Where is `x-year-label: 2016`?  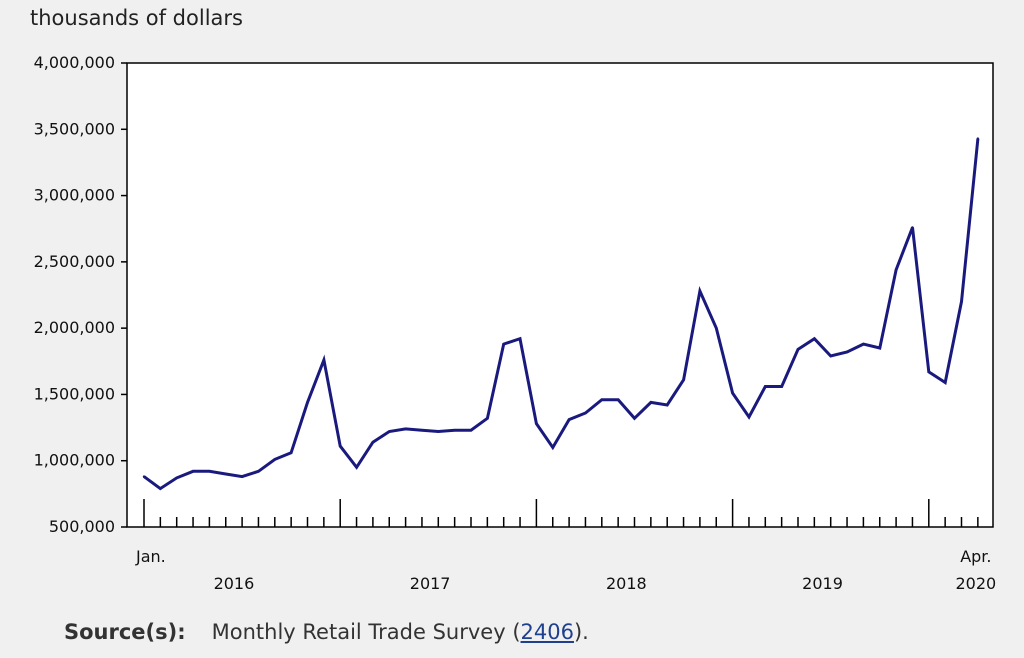 x-year-label: 2016 is located at coordinates (234, 583).